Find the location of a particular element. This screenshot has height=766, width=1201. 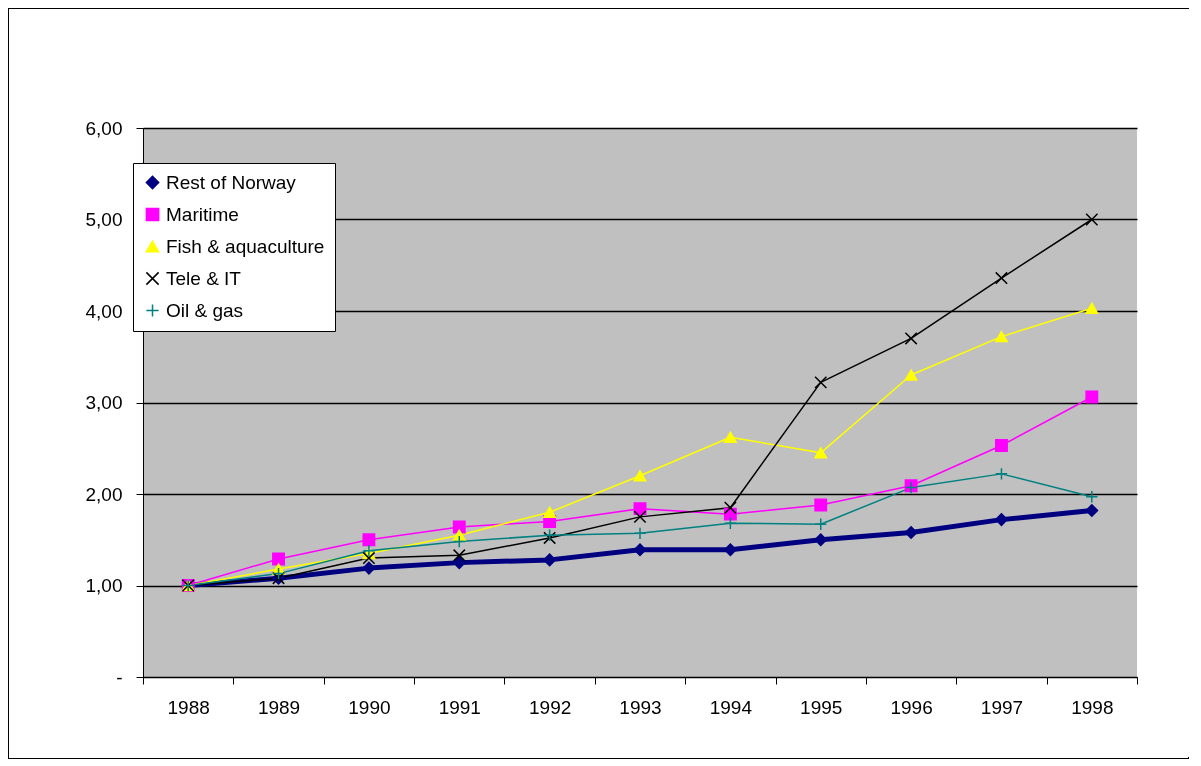

legend-label: Fish & aquaculture is located at coordinates (245, 246).